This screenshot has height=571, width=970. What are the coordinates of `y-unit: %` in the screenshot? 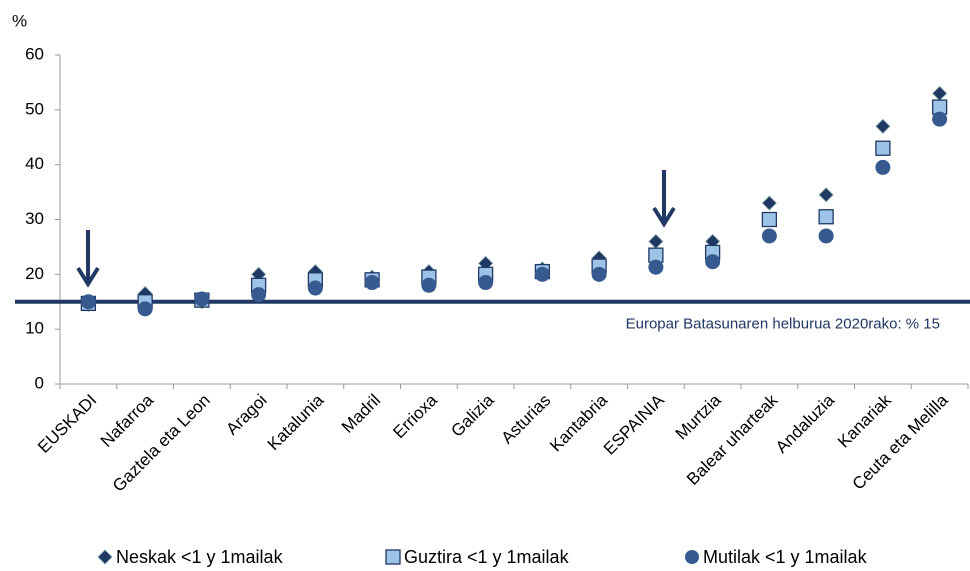 It's located at (19, 20).